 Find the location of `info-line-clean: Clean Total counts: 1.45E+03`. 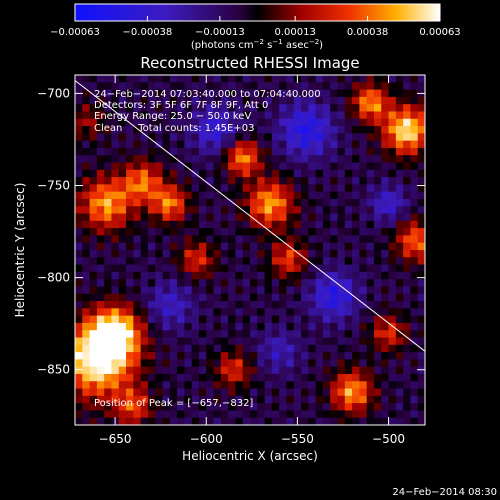

info-line-clean: Clean Total counts: 1.45E+03 is located at coordinates (174, 128).